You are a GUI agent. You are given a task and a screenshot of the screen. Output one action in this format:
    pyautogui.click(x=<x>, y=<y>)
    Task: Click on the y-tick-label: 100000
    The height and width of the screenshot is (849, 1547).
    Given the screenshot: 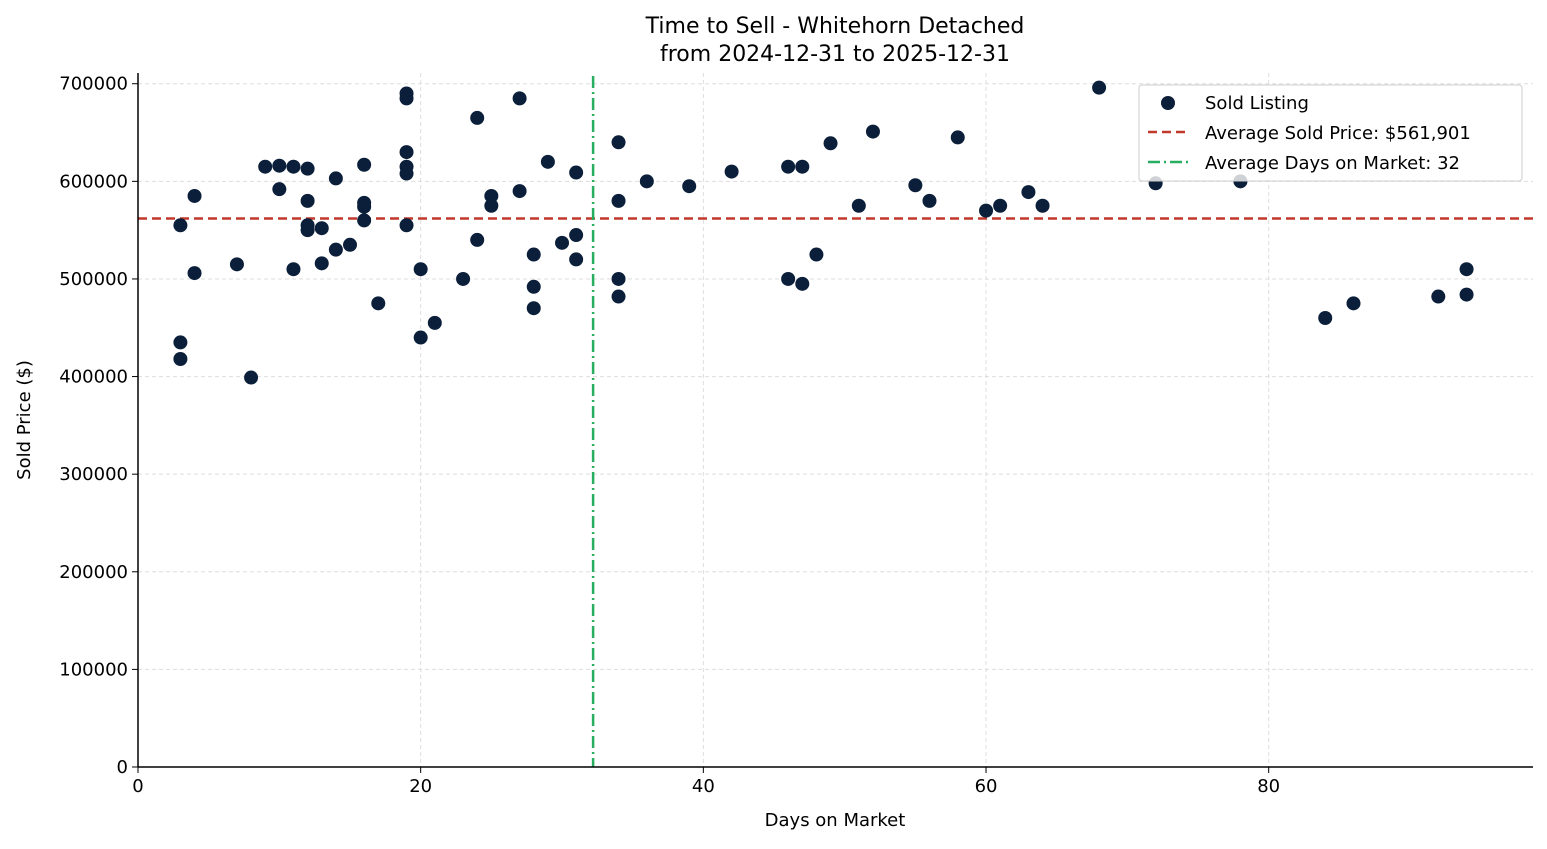 What is the action you would take?
    pyautogui.click(x=93, y=669)
    